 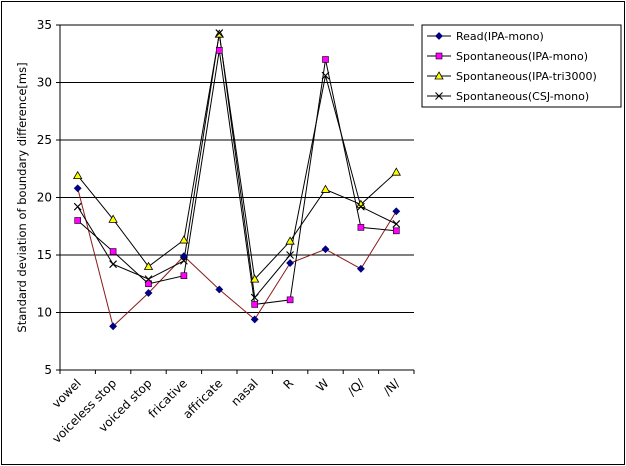 I want to click on legend-label: Spontaneous(CSJ-mono), so click(x=522, y=96).